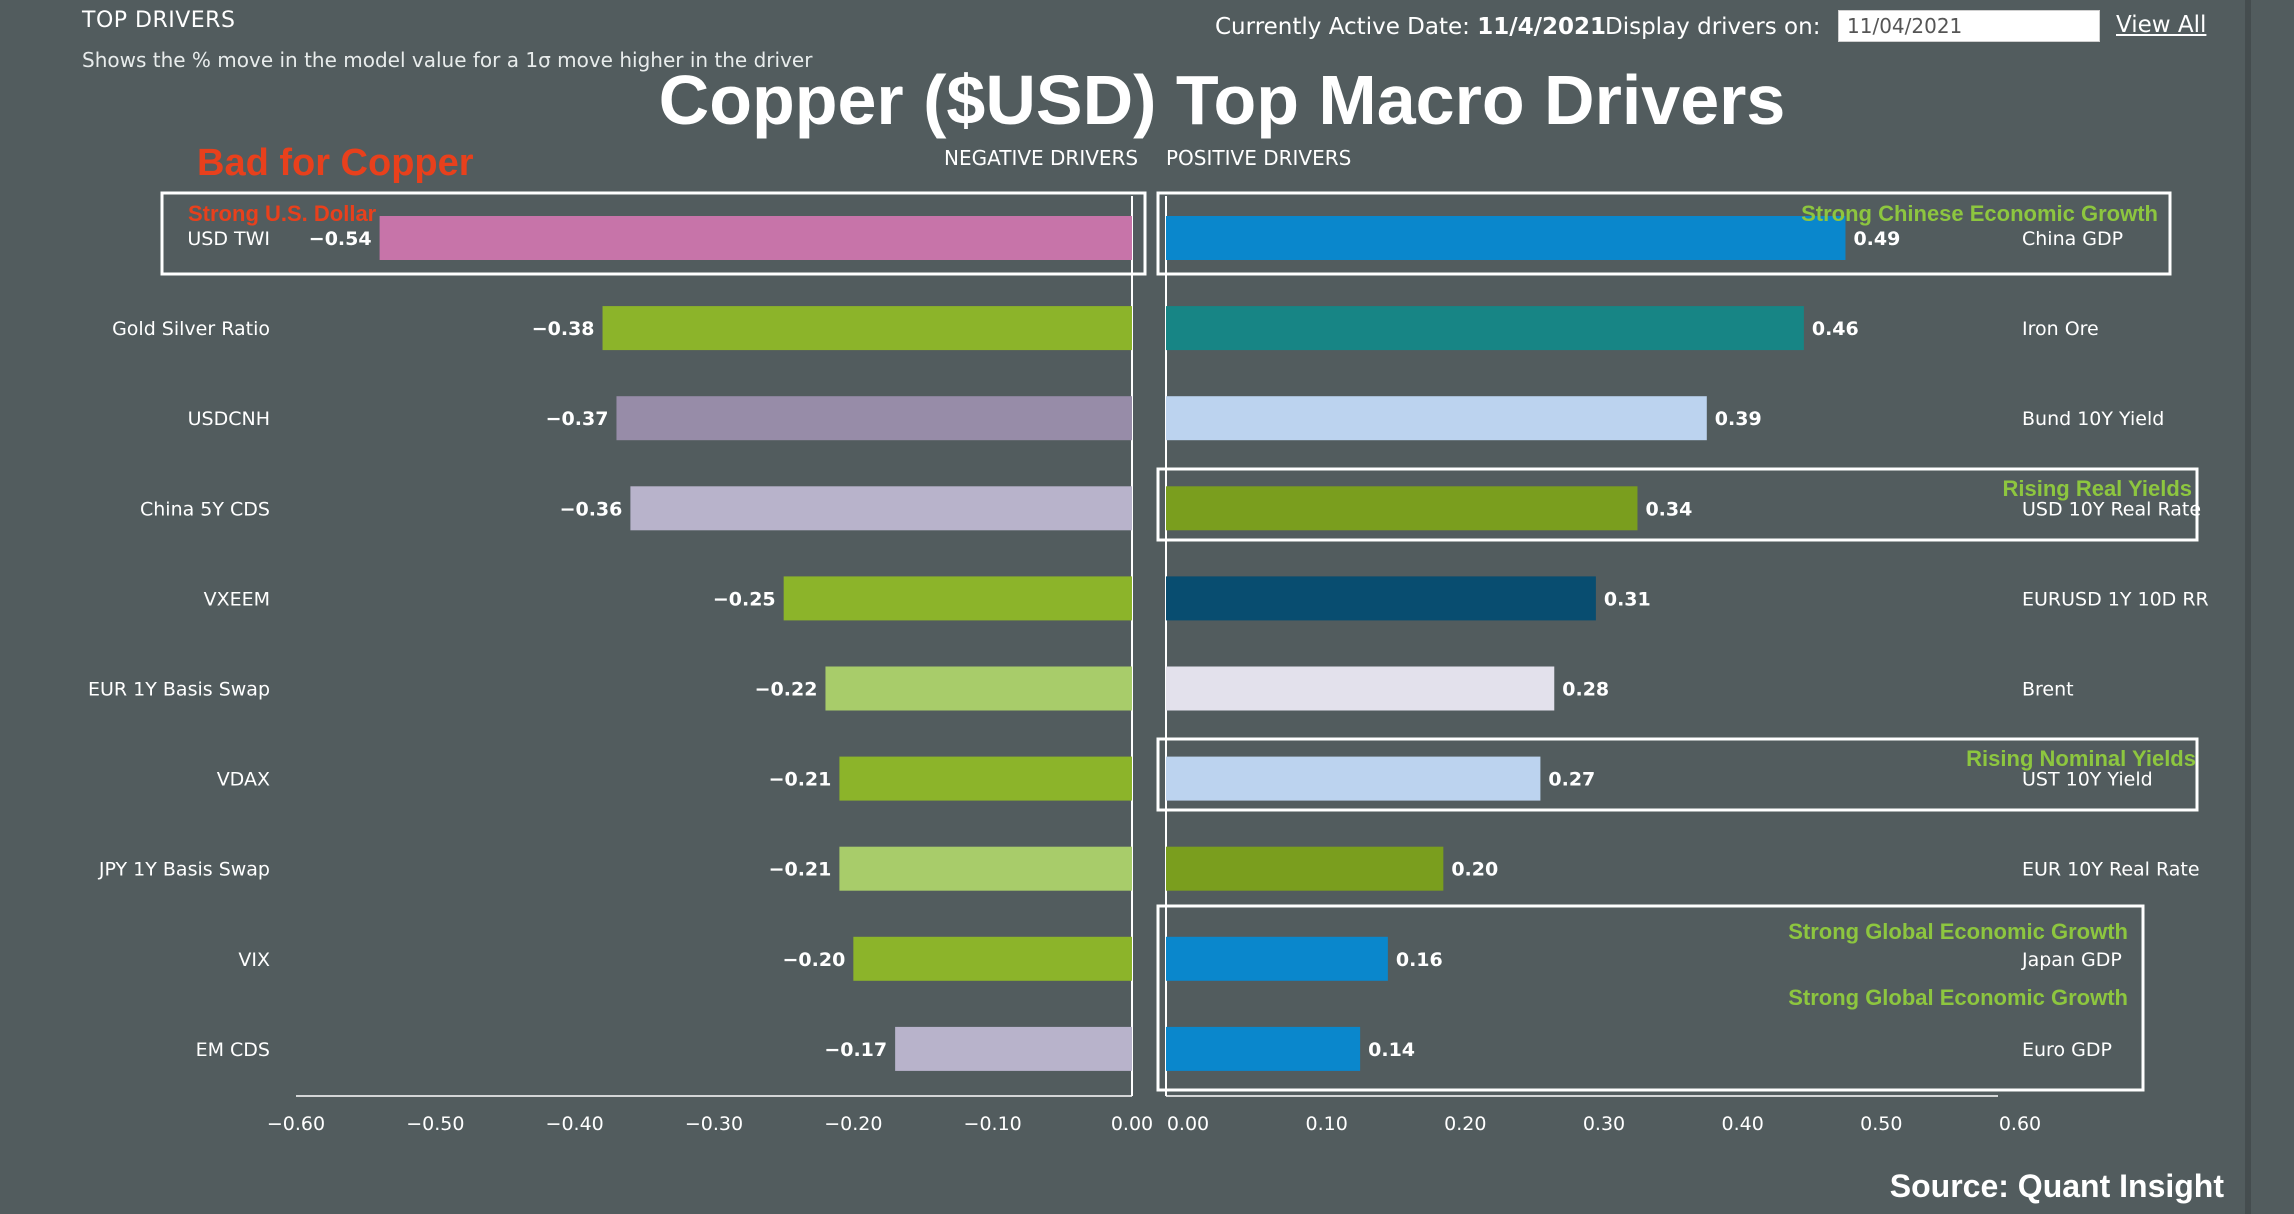 This screenshot has height=1214, width=2294. I want to click on negative-category-label-6: VDAX, so click(243, 780).